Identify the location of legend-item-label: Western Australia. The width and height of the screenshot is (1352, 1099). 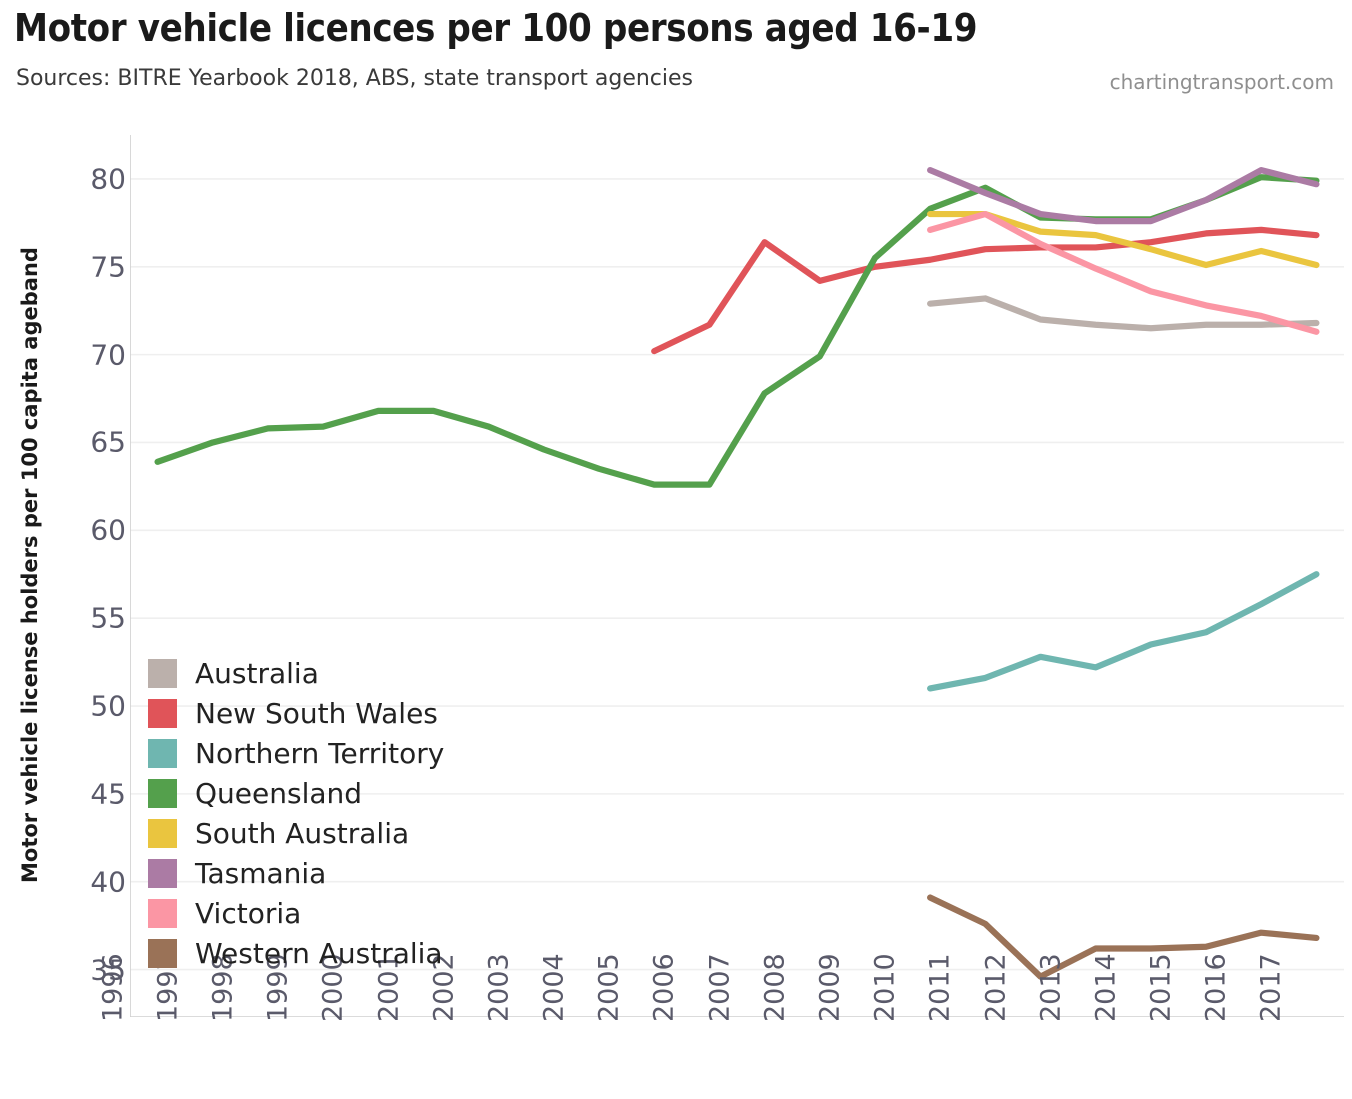
(319, 953).